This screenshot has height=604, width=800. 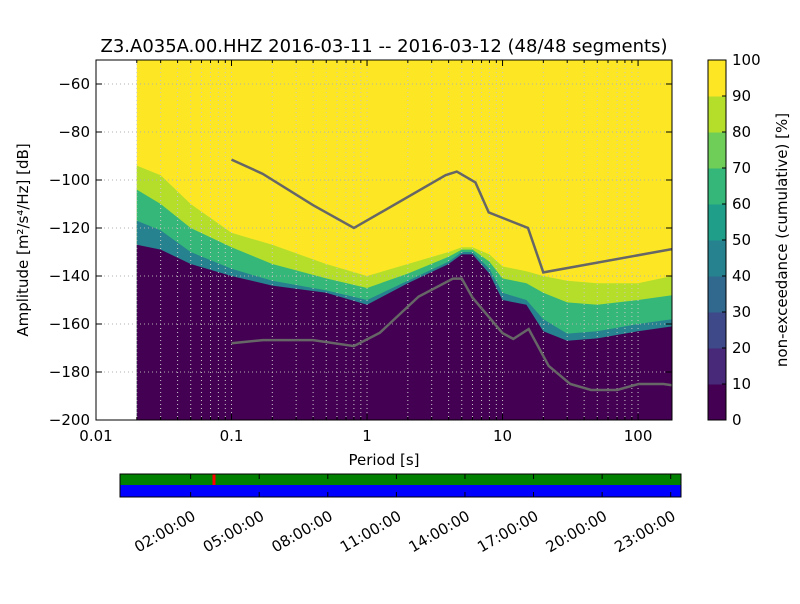 What do you see at coordinates (232, 436) in the screenshot?
I see `x-tick-label: 0.1` at bounding box center [232, 436].